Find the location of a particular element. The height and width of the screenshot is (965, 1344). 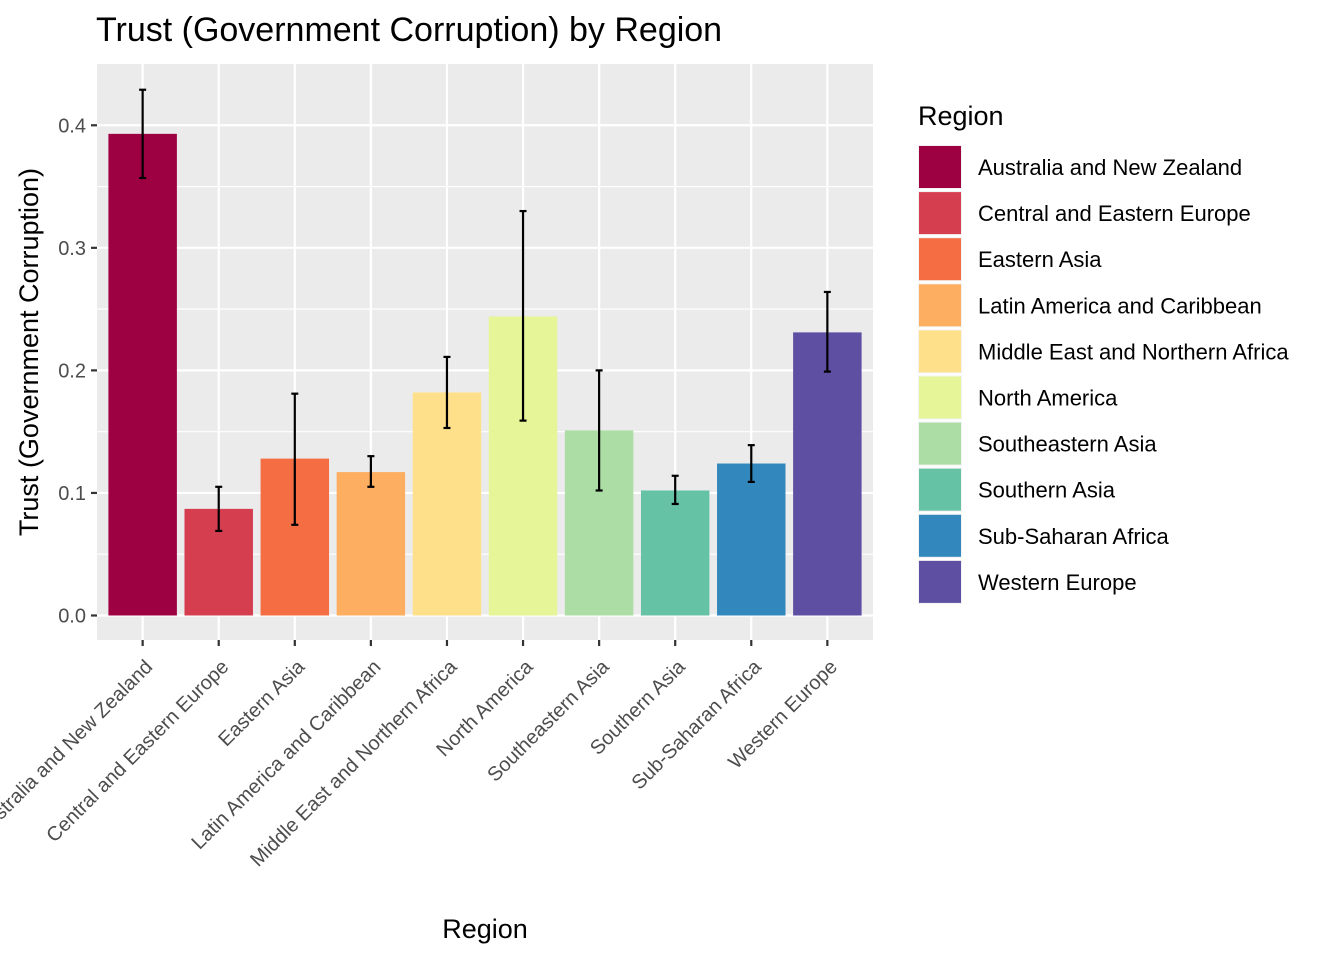

y-tick-label: 0.3 is located at coordinates (72, 249).